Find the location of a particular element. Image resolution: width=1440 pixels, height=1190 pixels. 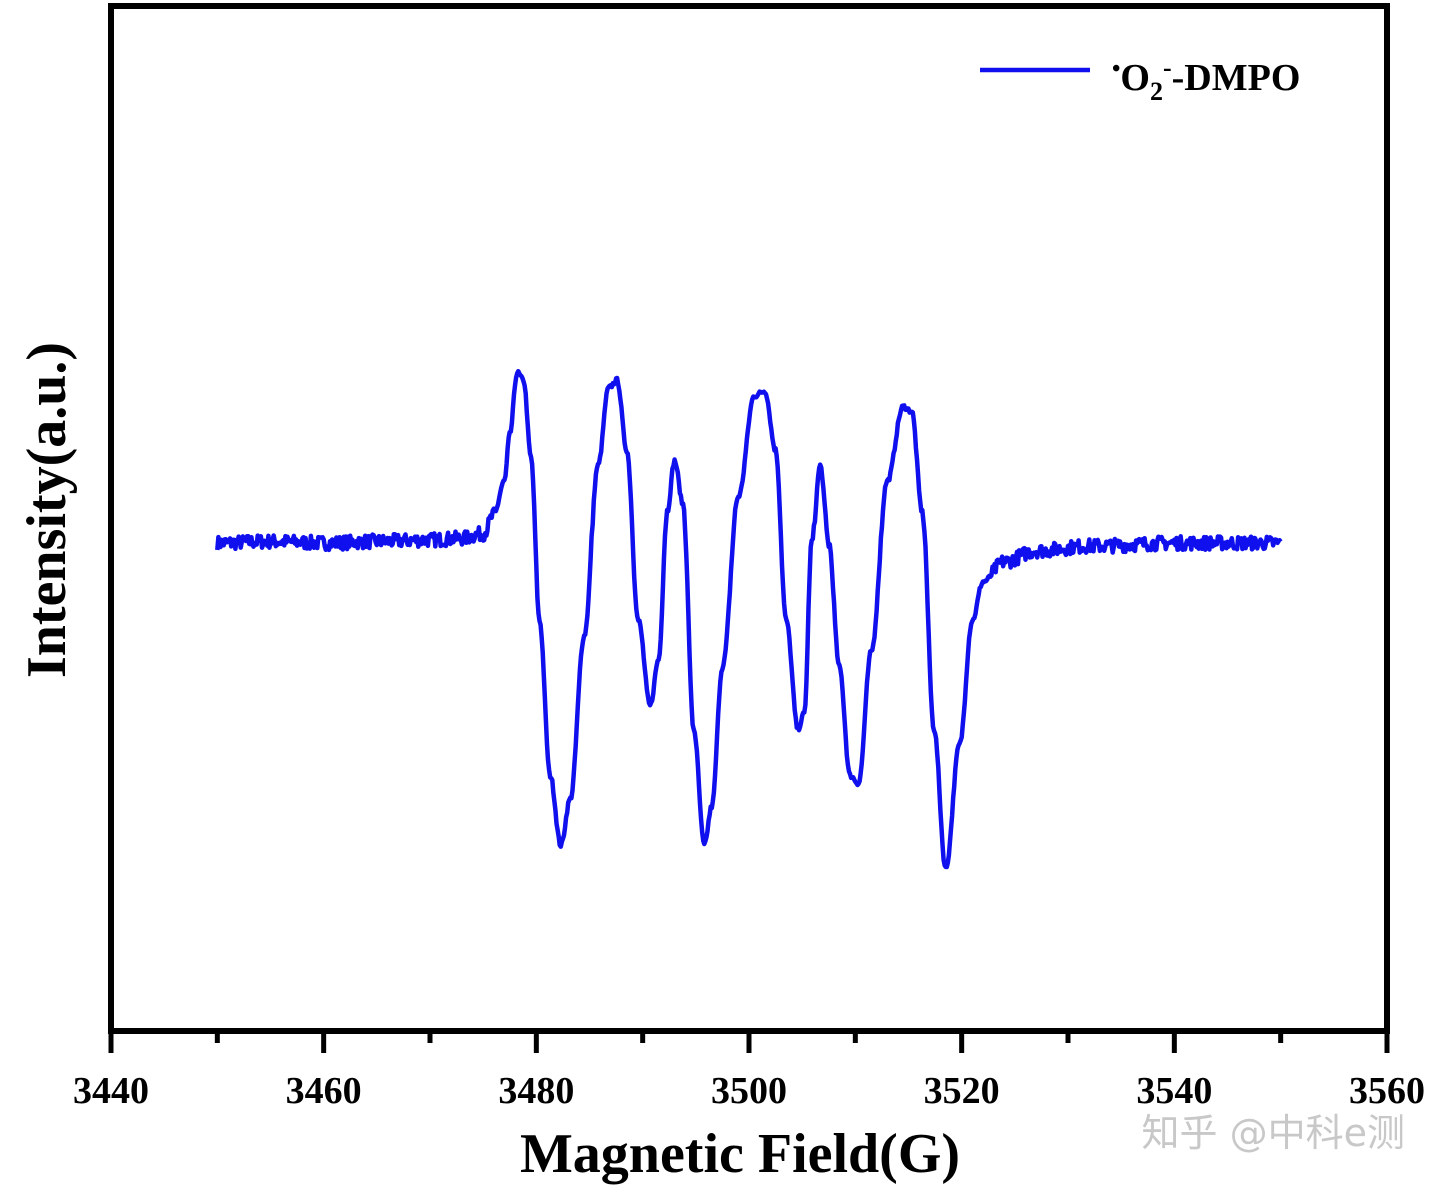

x-axis-tick-labels: 3440 3460 3480 3500 3520 3540 3560 is located at coordinates (749, 1091).